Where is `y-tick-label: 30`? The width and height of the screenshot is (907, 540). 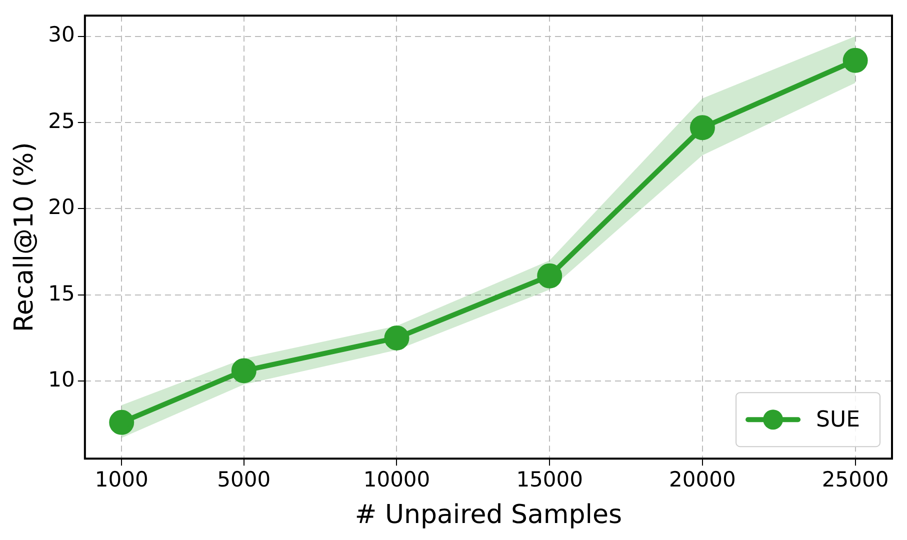
y-tick-label: 30 is located at coordinates (61, 34).